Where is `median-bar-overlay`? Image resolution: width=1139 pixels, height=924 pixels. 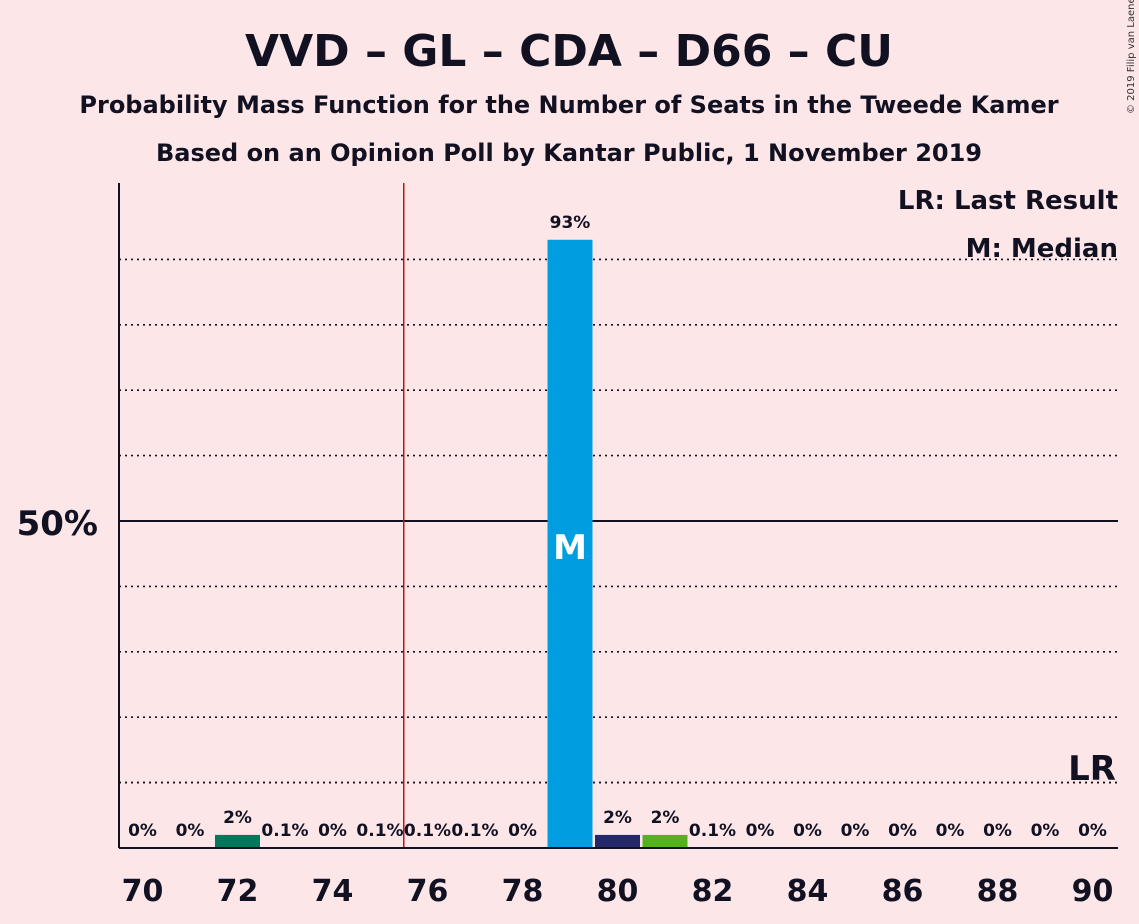
median-bar-overlay is located at coordinates (570, 521).